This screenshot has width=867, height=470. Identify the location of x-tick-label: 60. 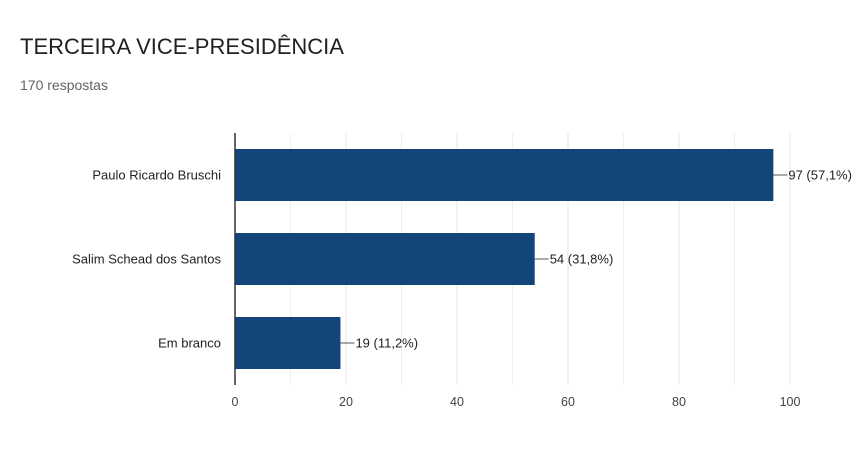
(568, 402).